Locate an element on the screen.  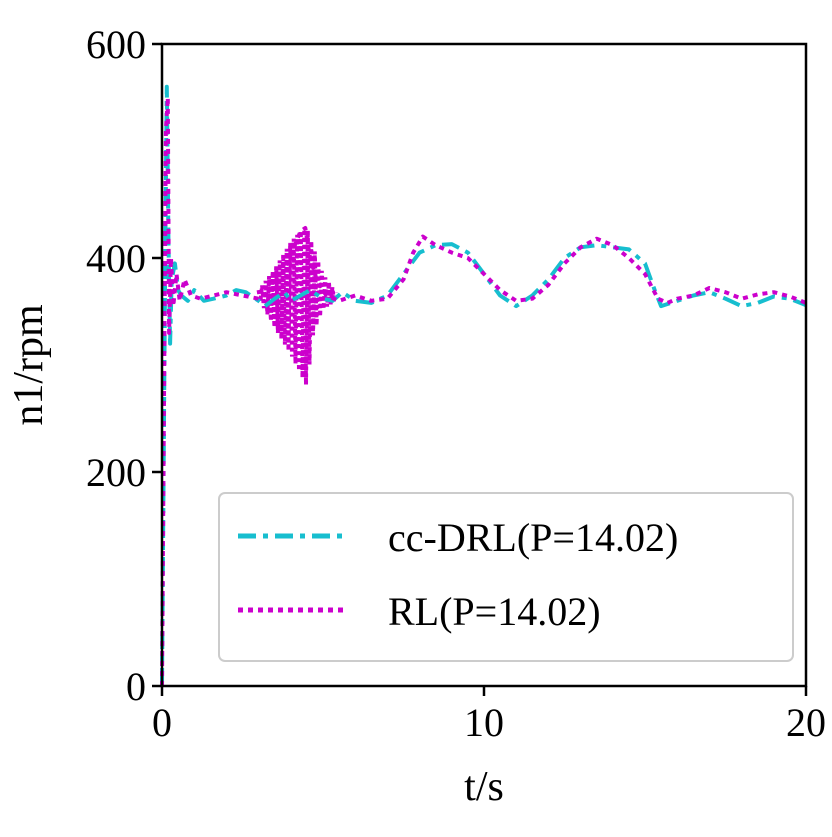
rl-oscillation-band is located at coordinates (297, 307).